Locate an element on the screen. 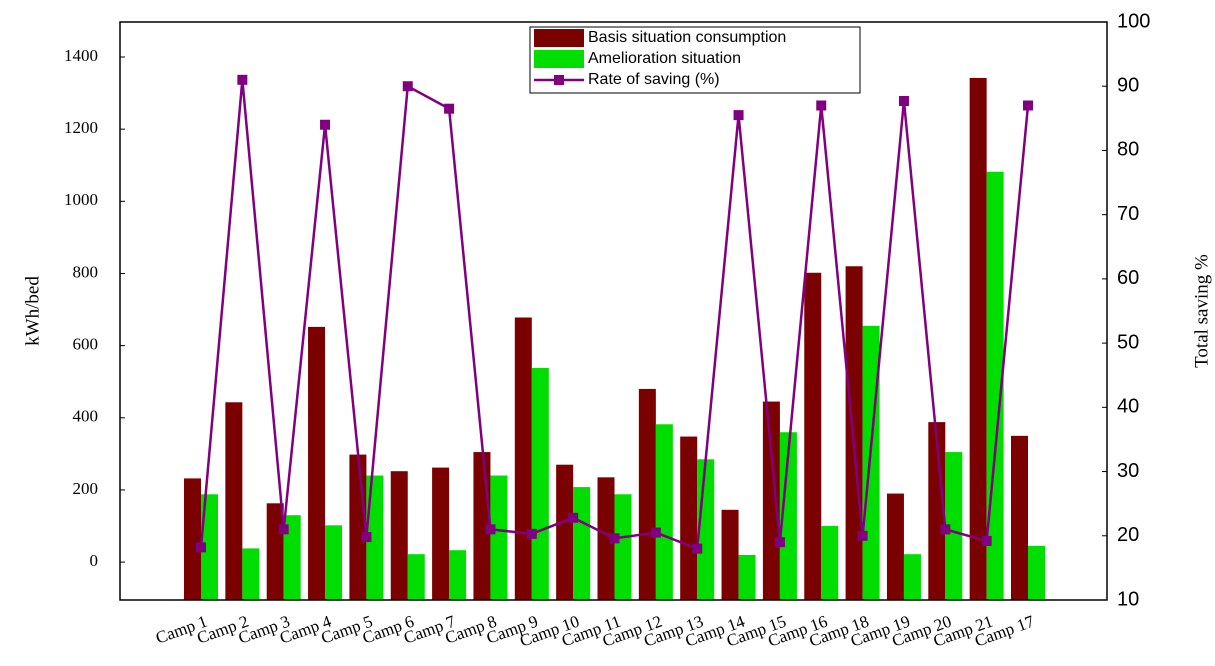 Image resolution: width=1215 pixels, height=666 pixels. y2-tick-label: 60 is located at coordinates (1128, 278).